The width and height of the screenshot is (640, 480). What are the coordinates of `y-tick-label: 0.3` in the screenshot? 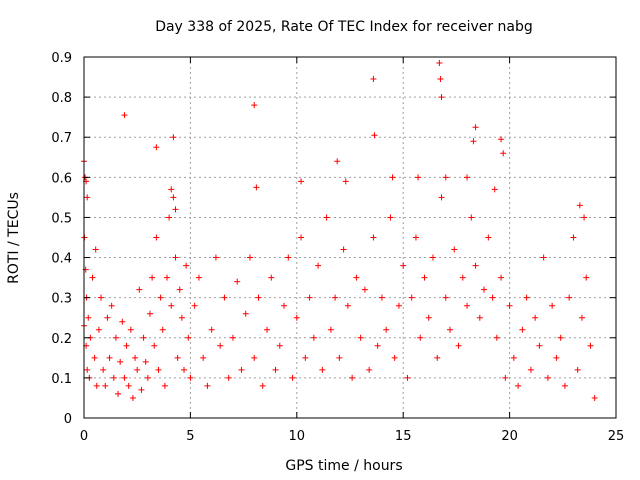 It's located at (61, 299).